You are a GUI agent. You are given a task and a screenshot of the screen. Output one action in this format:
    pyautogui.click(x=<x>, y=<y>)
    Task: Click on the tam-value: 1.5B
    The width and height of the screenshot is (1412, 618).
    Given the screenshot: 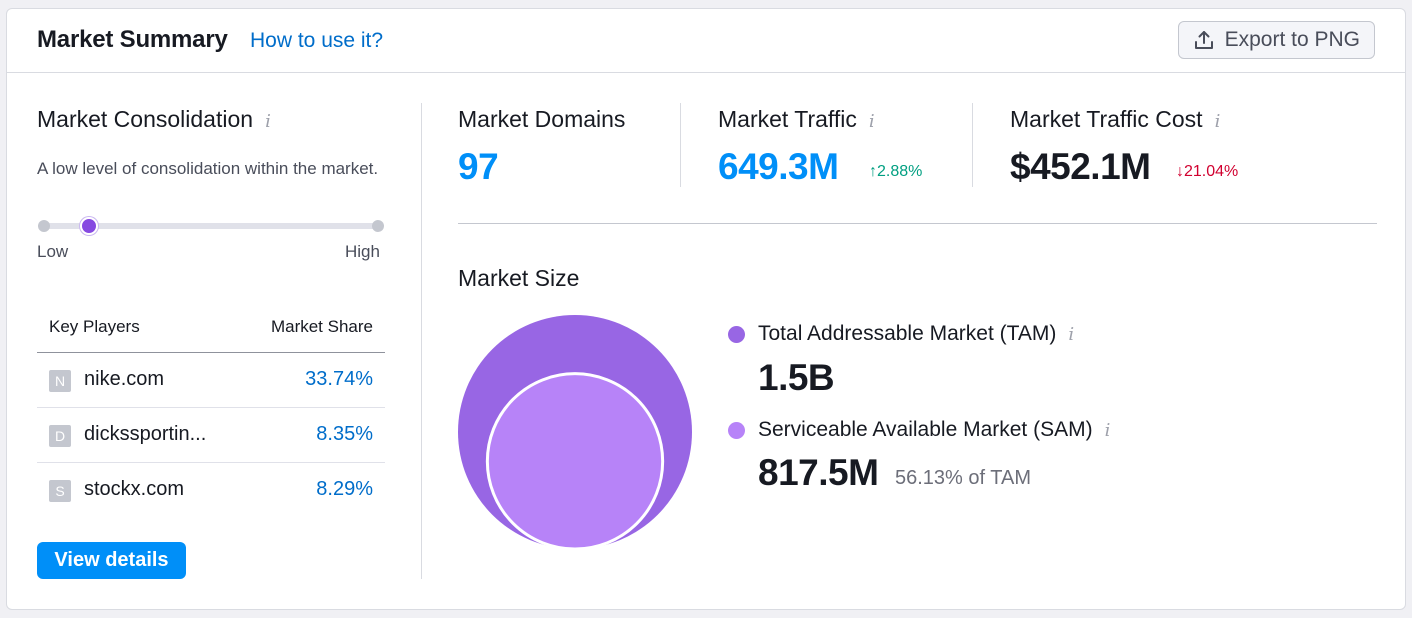 What is the action you would take?
    pyautogui.click(x=796, y=377)
    